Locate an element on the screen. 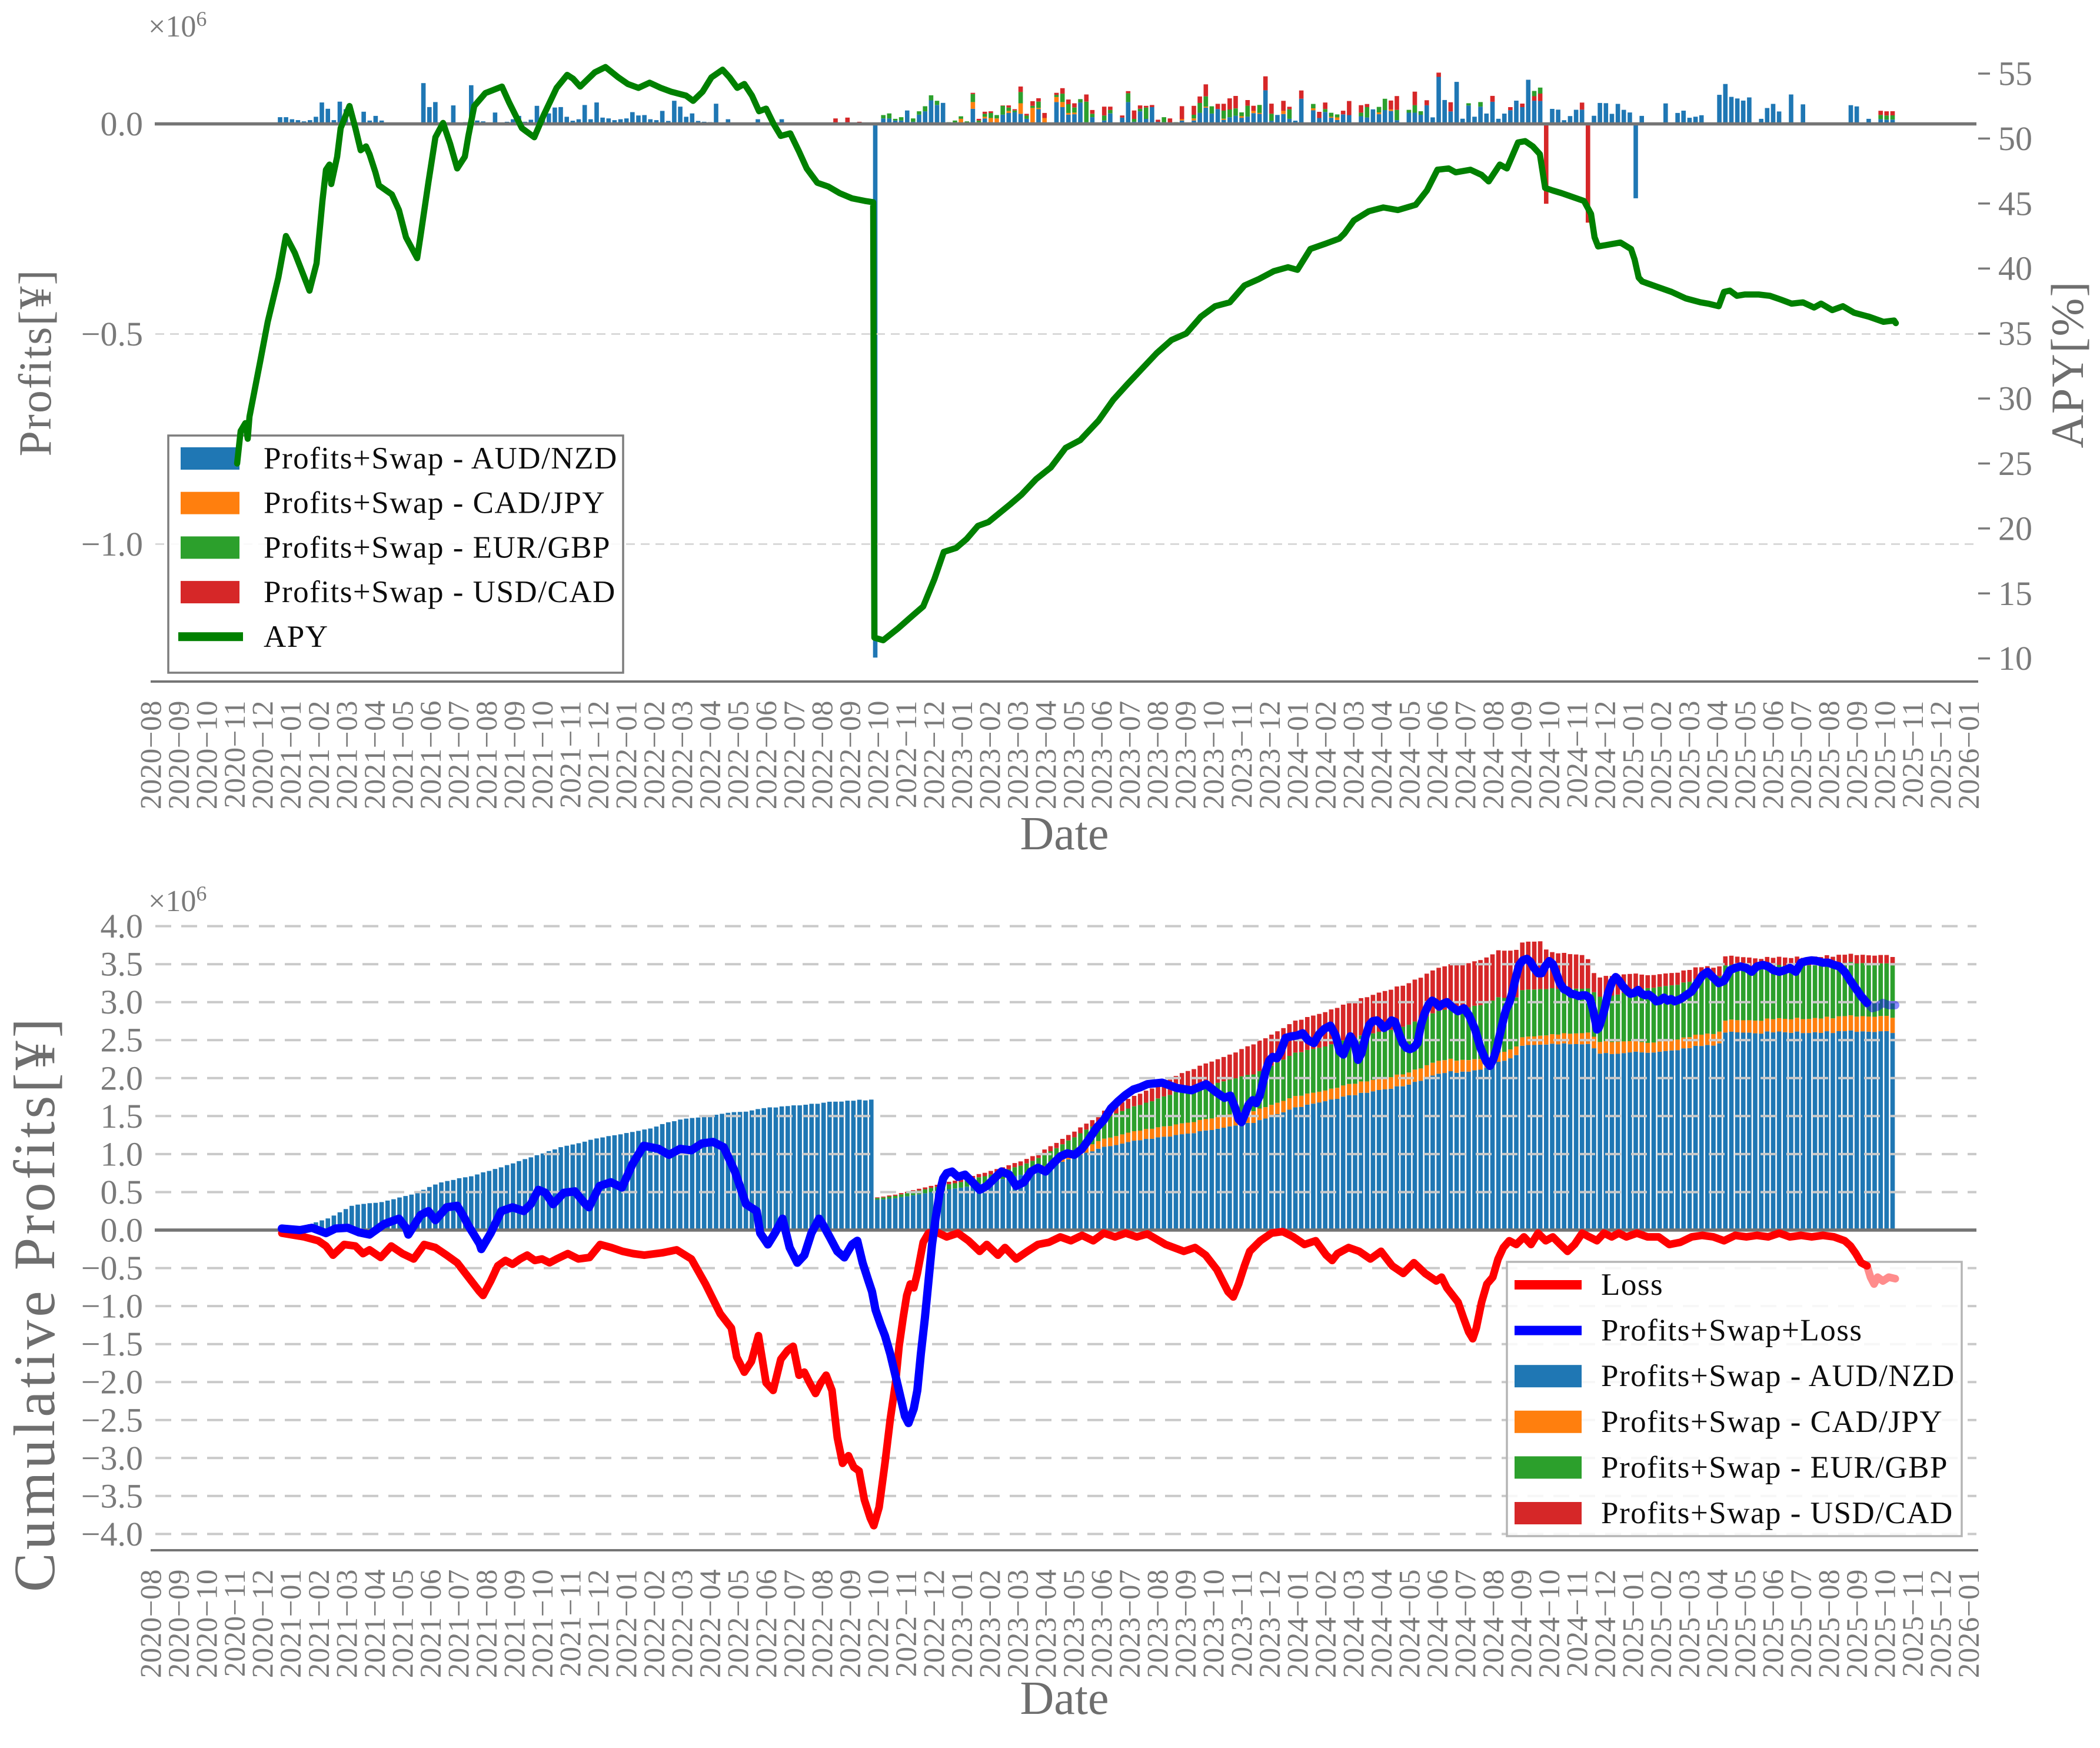 This screenshot has width=2100, height=1748. svg-text: 1.0 is located at coordinates (122, 1154).